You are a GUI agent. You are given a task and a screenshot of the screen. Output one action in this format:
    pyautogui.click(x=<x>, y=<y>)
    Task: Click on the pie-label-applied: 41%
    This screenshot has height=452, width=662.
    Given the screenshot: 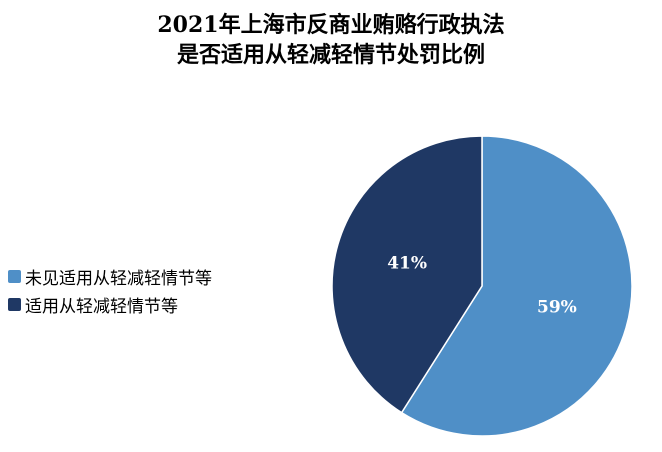 What is the action you would take?
    pyautogui.click(x=407, y=264)
    